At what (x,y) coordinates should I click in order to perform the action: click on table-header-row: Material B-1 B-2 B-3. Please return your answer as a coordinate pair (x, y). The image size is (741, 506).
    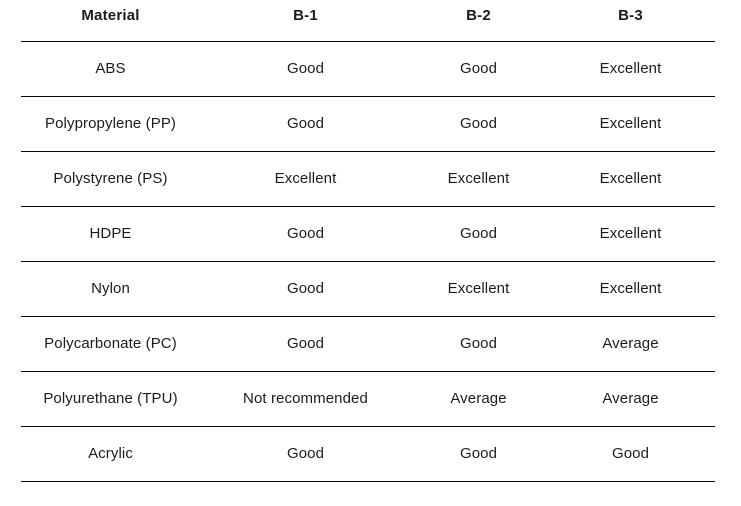
    Looking at the image, I should click on (368, 21).